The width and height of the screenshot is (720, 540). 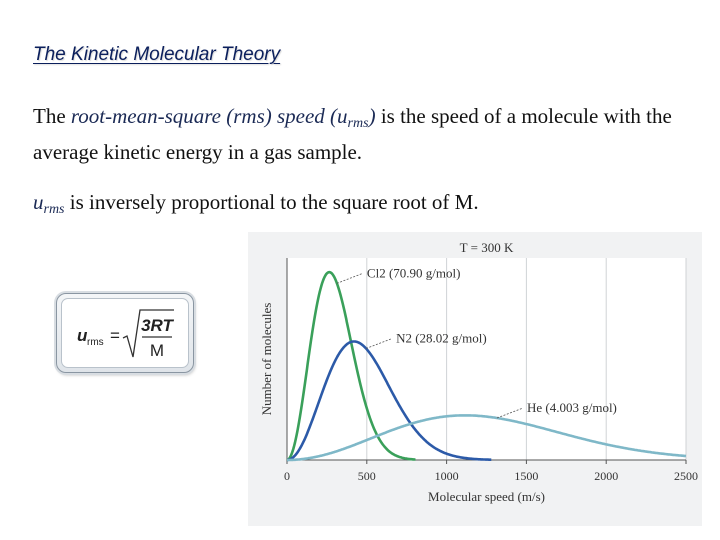 What do you see at coordinates (209, 116) in the screenshot?
I see `rms-term: root-mean-square (rms) speed (u` at bounding box center [209, 116].